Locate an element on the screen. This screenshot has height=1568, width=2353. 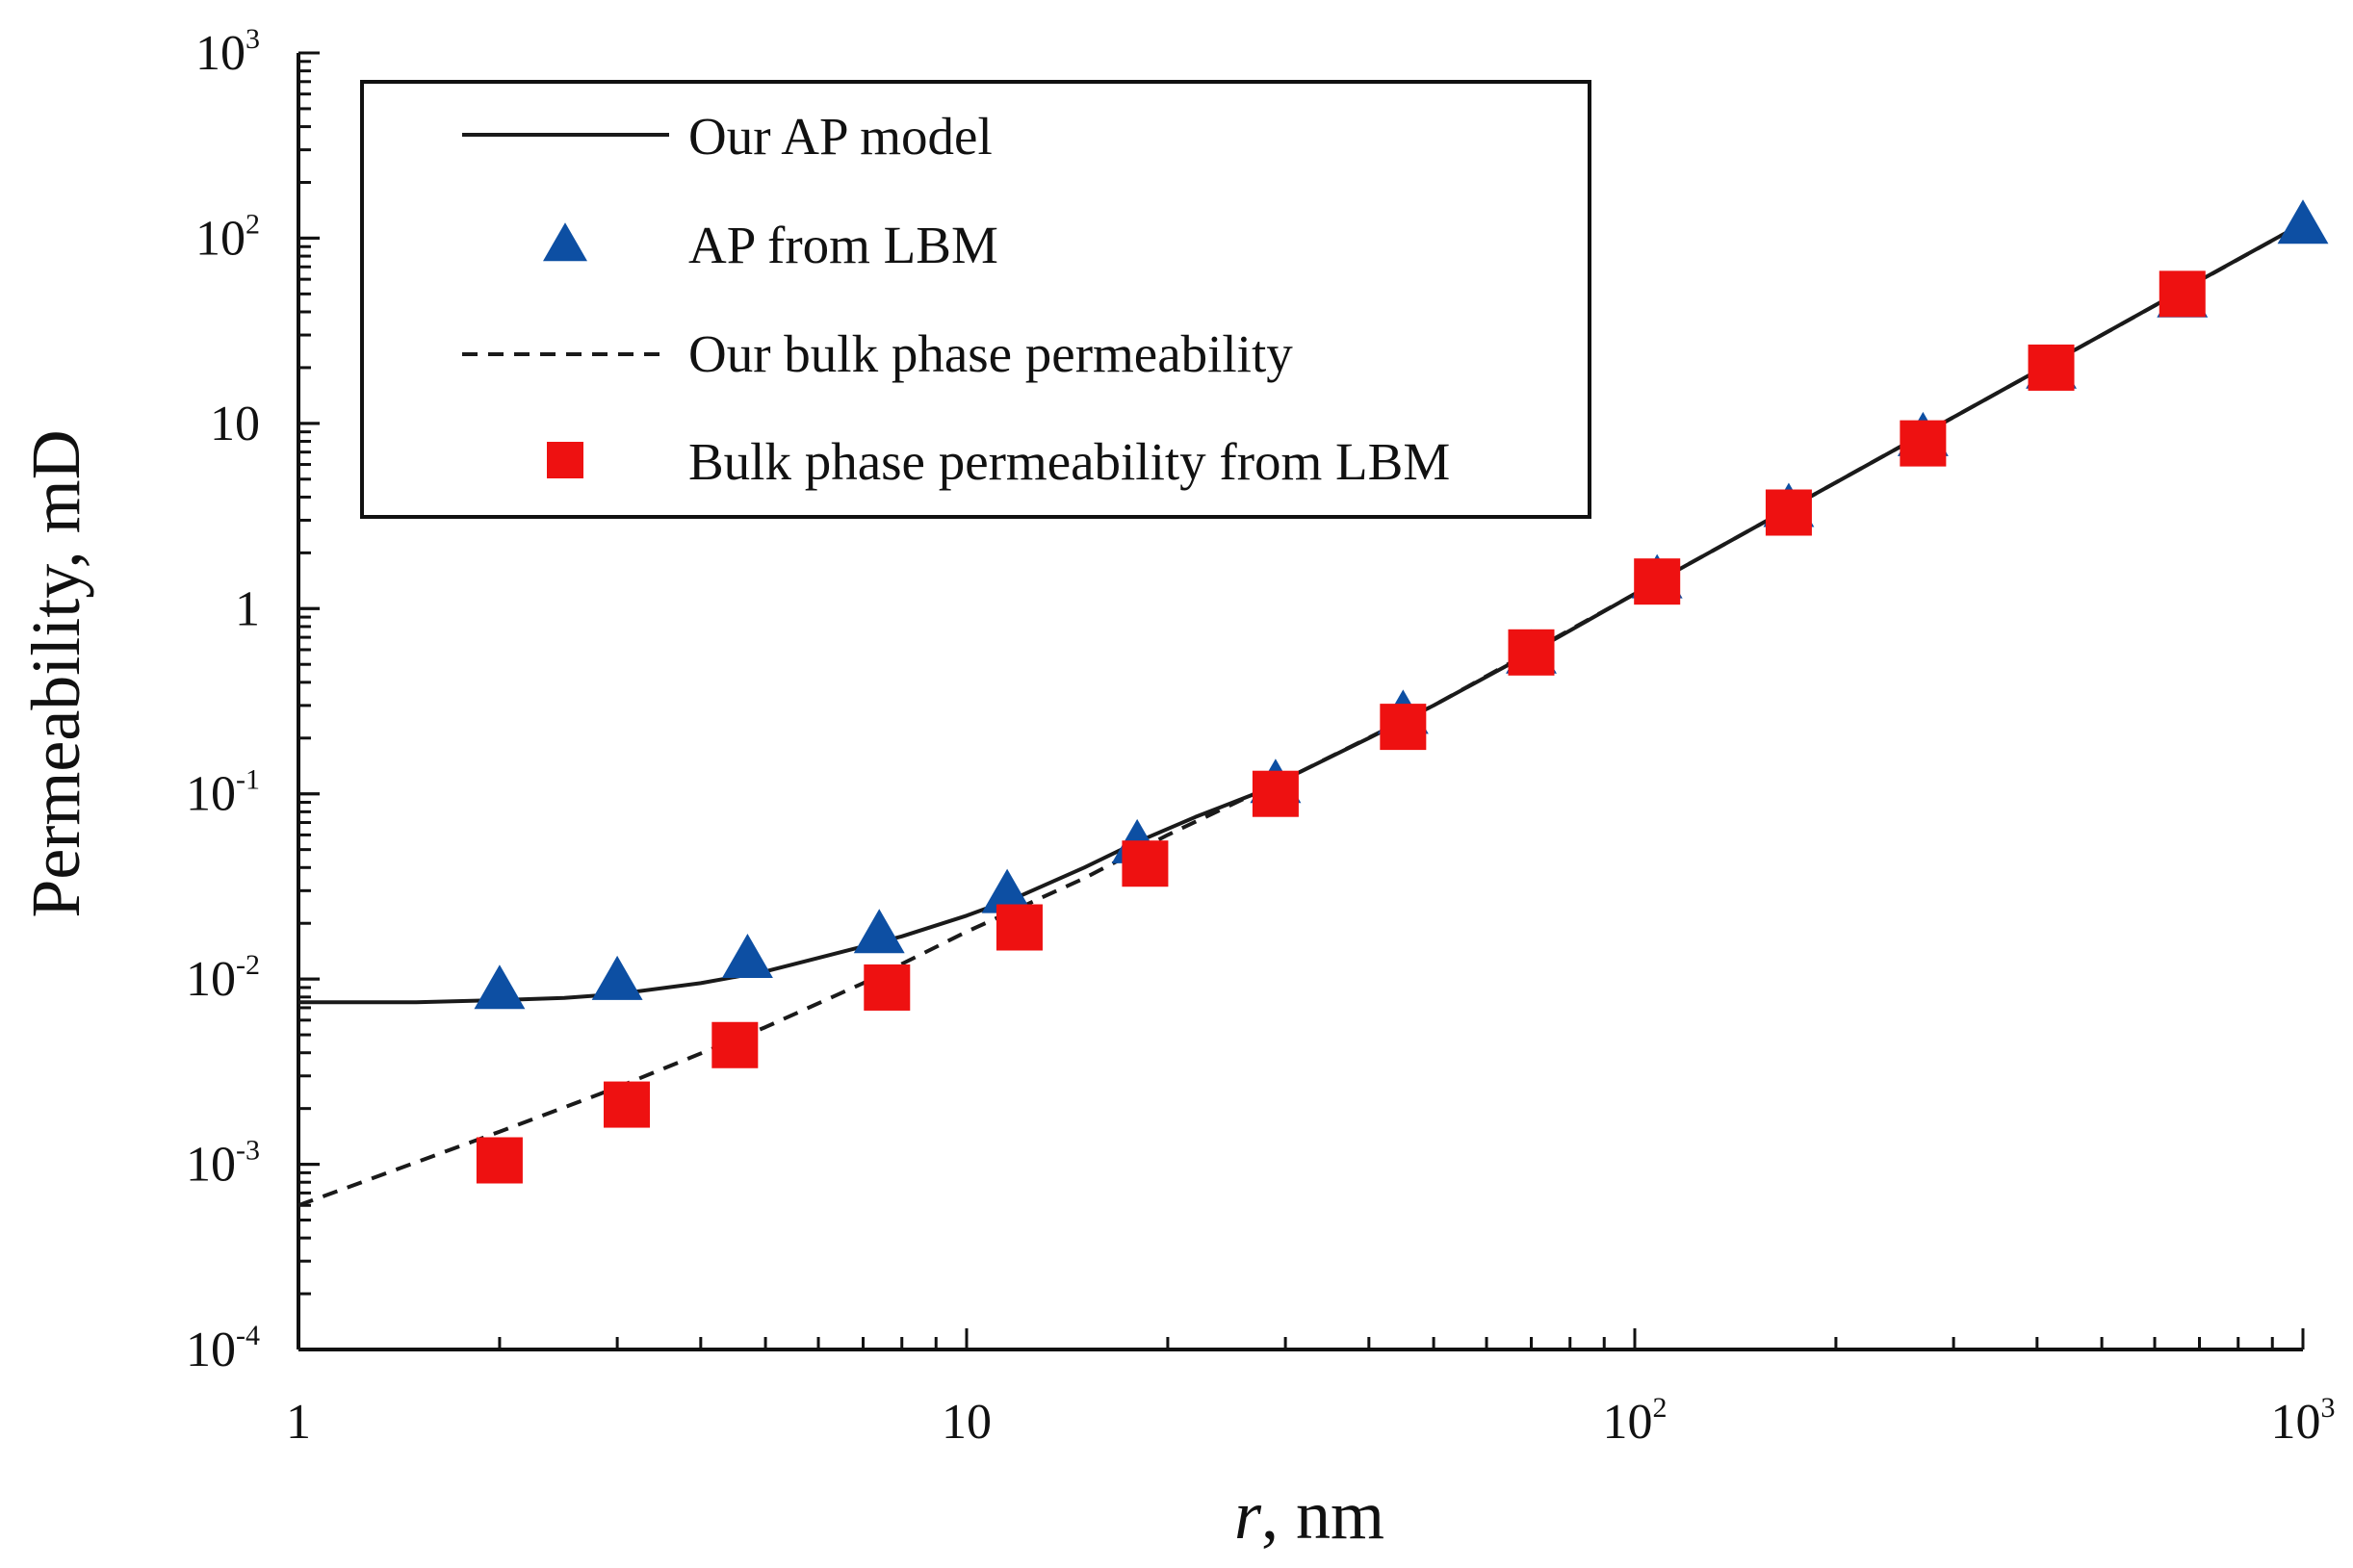
y-tick-label: 10⁻³ is located at coordinates (223, 1164).